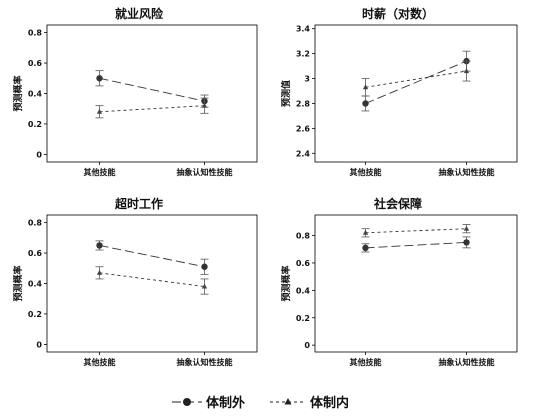 This screenshot has height=417, width=537. Describe the element at coordinates (286, 93) in the screenshot. I see `y-axis-label: 预测值` at that location.